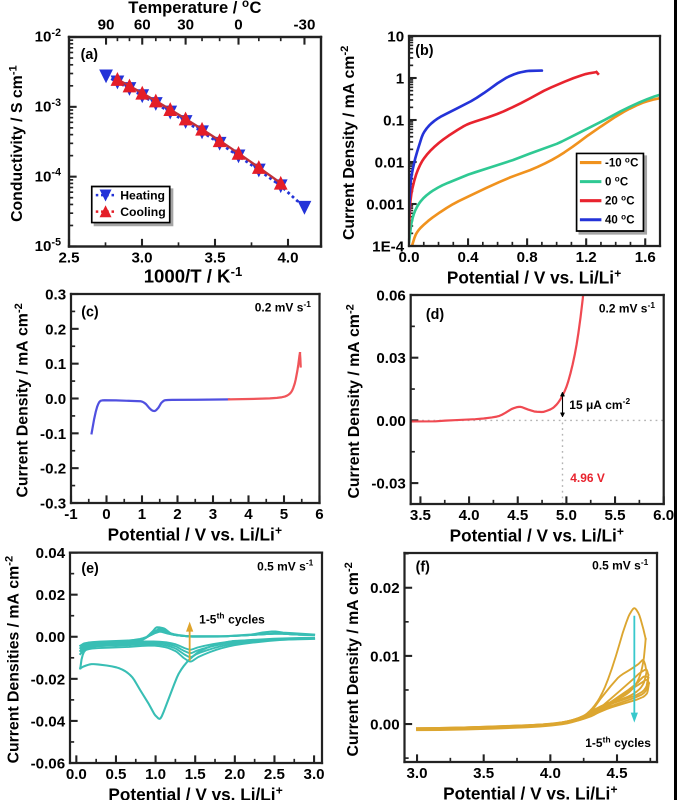 The image size is (677, 800). I want to click on svg-text:T e m p: T e m p e r a t u r e / C o, so click(197, 9).